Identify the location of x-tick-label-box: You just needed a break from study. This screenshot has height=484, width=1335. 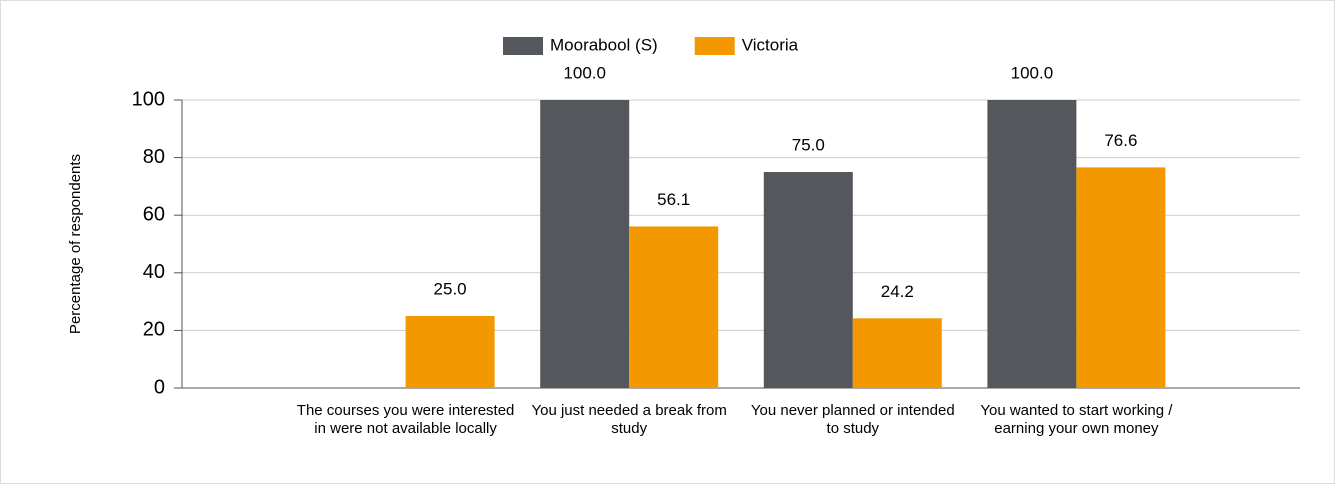
(629, 419).